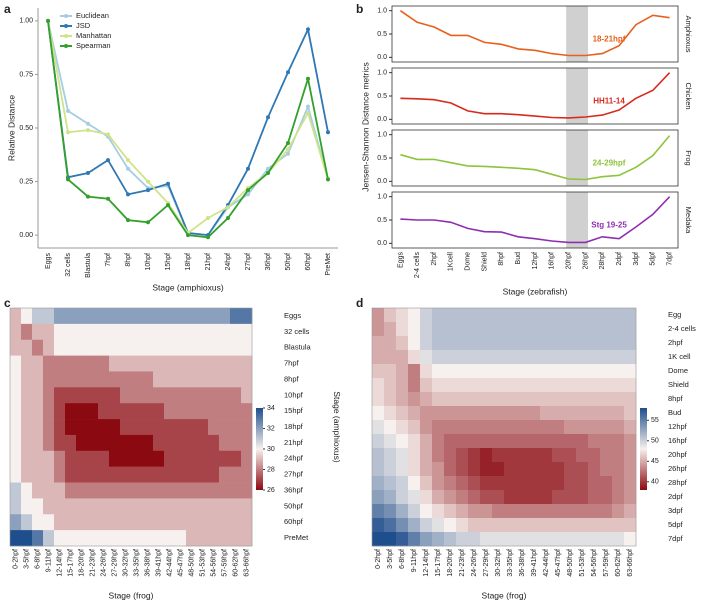  Describe the element at coordinates (518, 258) in the screenshot. I see `x-tick-label: Bud` at that location.